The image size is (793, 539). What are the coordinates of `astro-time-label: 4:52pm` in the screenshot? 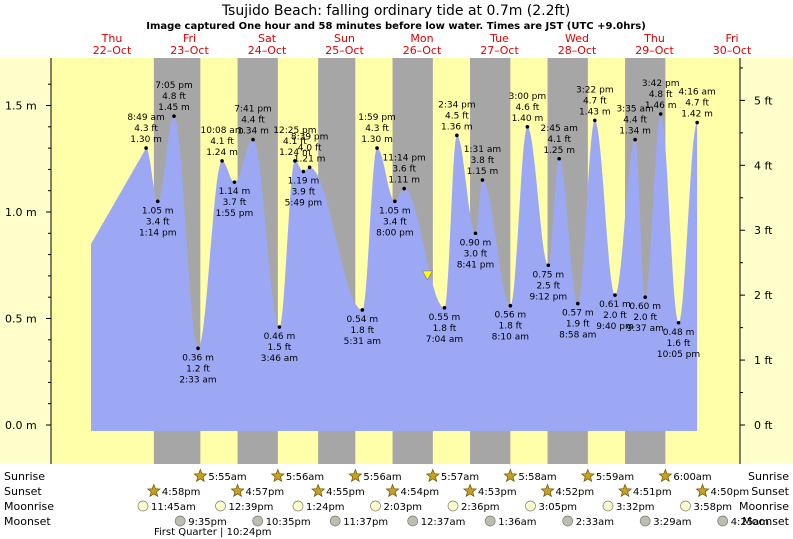 It's located at (575, 492).